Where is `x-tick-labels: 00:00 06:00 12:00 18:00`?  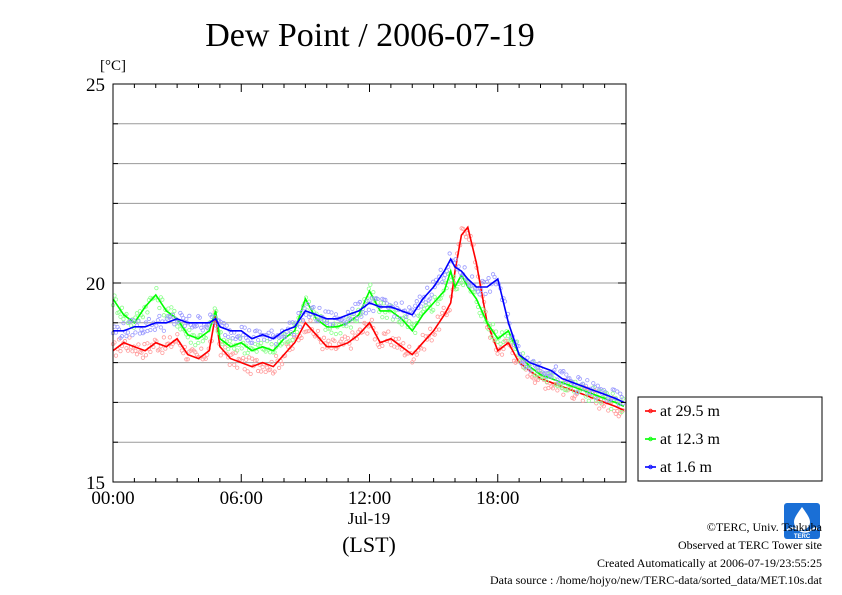 x-tick-labels: 00:00 06:00 12:00 18:00 is located at coordinates (305, 498).